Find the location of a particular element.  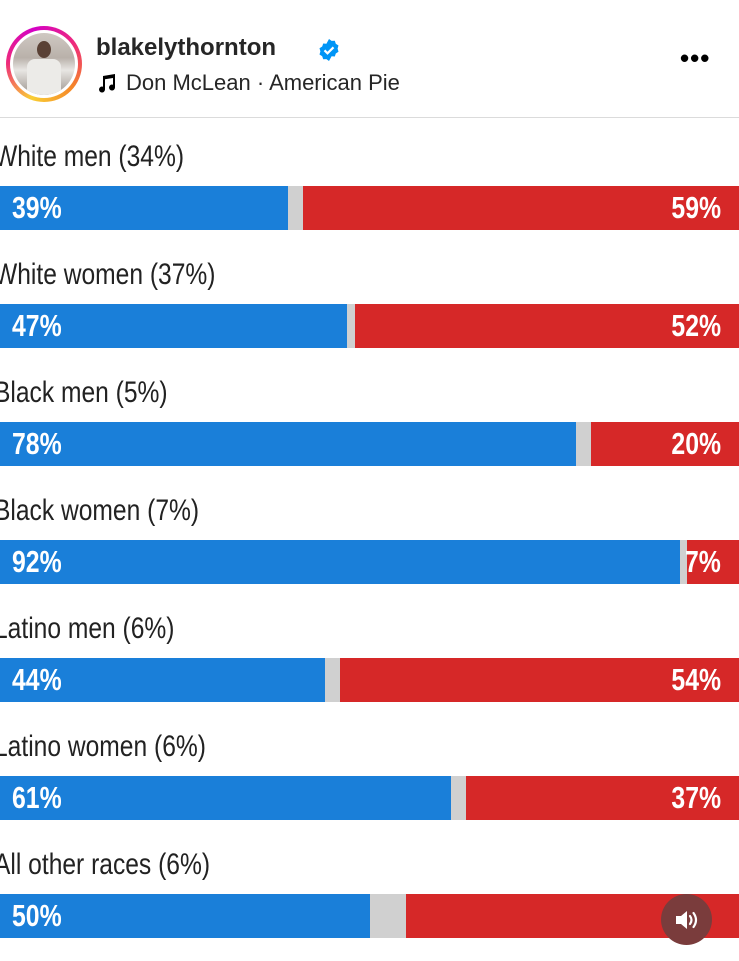

bar-row: 47% 52% is located at coordinates (369, 326).